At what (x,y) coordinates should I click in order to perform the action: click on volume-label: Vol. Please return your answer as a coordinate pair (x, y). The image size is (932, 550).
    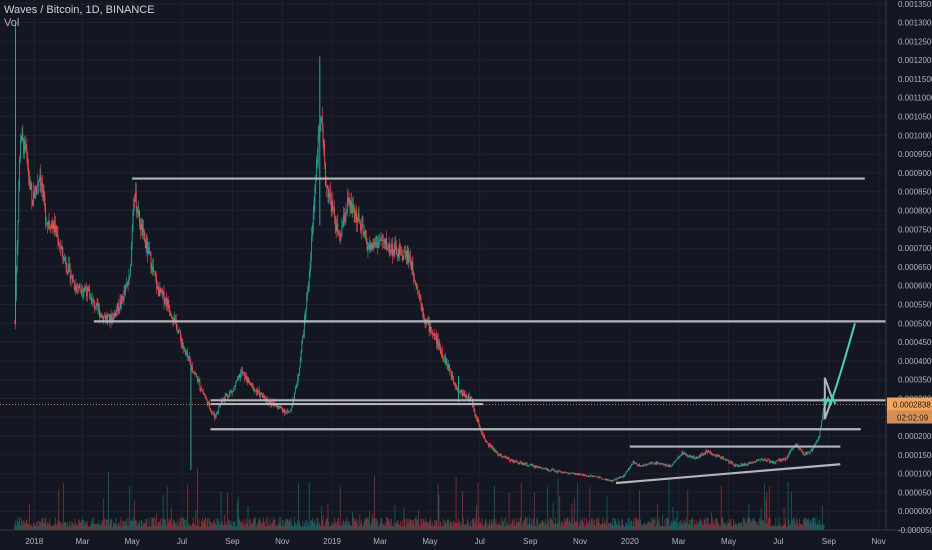
    Looking at the image, I should click on (12, 23).